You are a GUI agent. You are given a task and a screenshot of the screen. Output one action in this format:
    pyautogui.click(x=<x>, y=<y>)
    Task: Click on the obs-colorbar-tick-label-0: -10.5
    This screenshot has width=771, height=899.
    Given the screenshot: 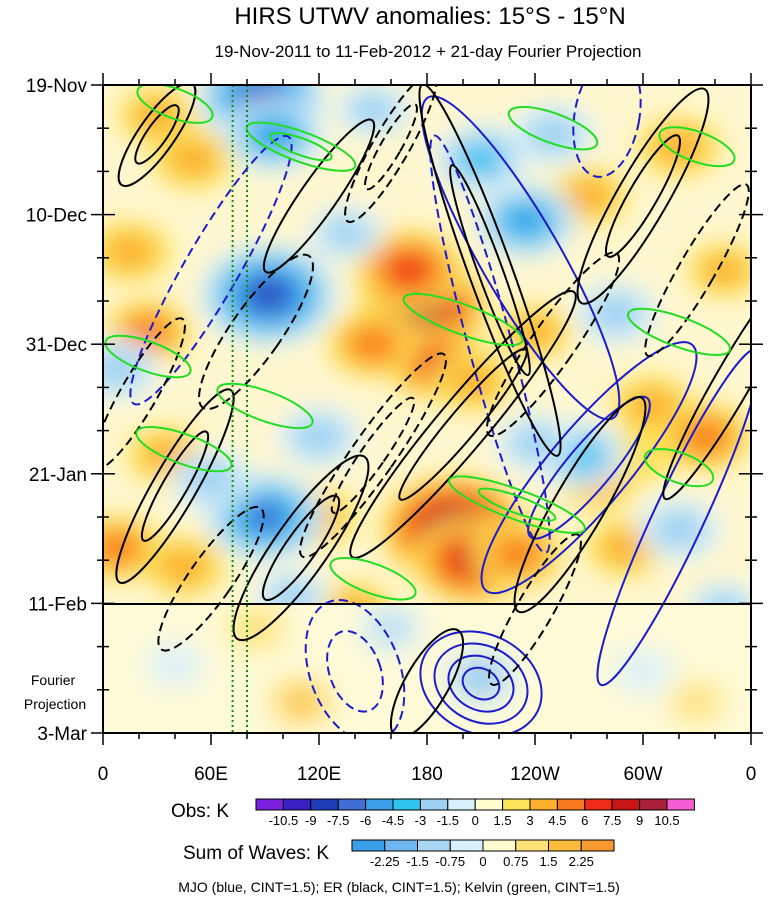 What is the action you would take?
    pyautogui.click(x=284, y=820)
    